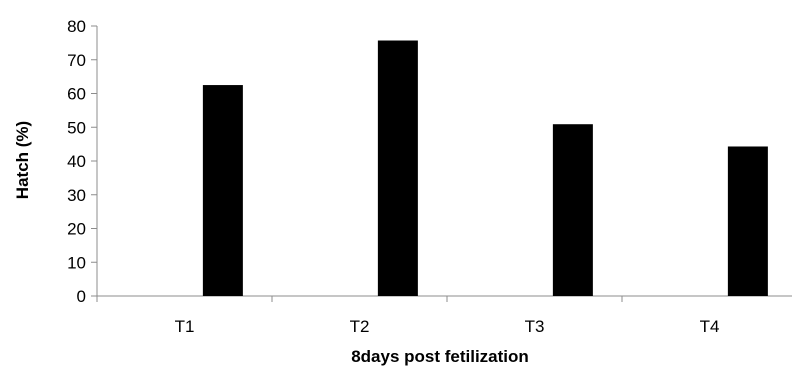 The image size is (792, 368). What do you see at coordinates (22, 160) in the screenshot?
I see `y-axis-title: Hatch (%)` at bounding box center [22, 160].